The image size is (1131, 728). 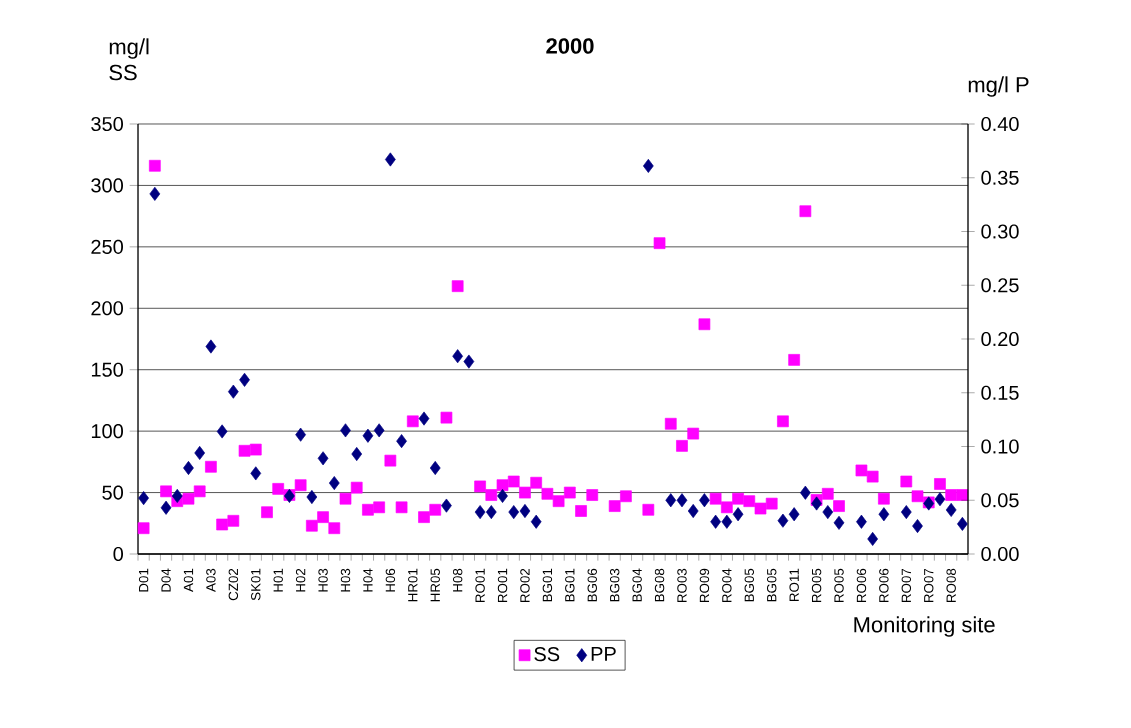 I want to click on x-tick-label: BG03, so click(x=614, y=585).